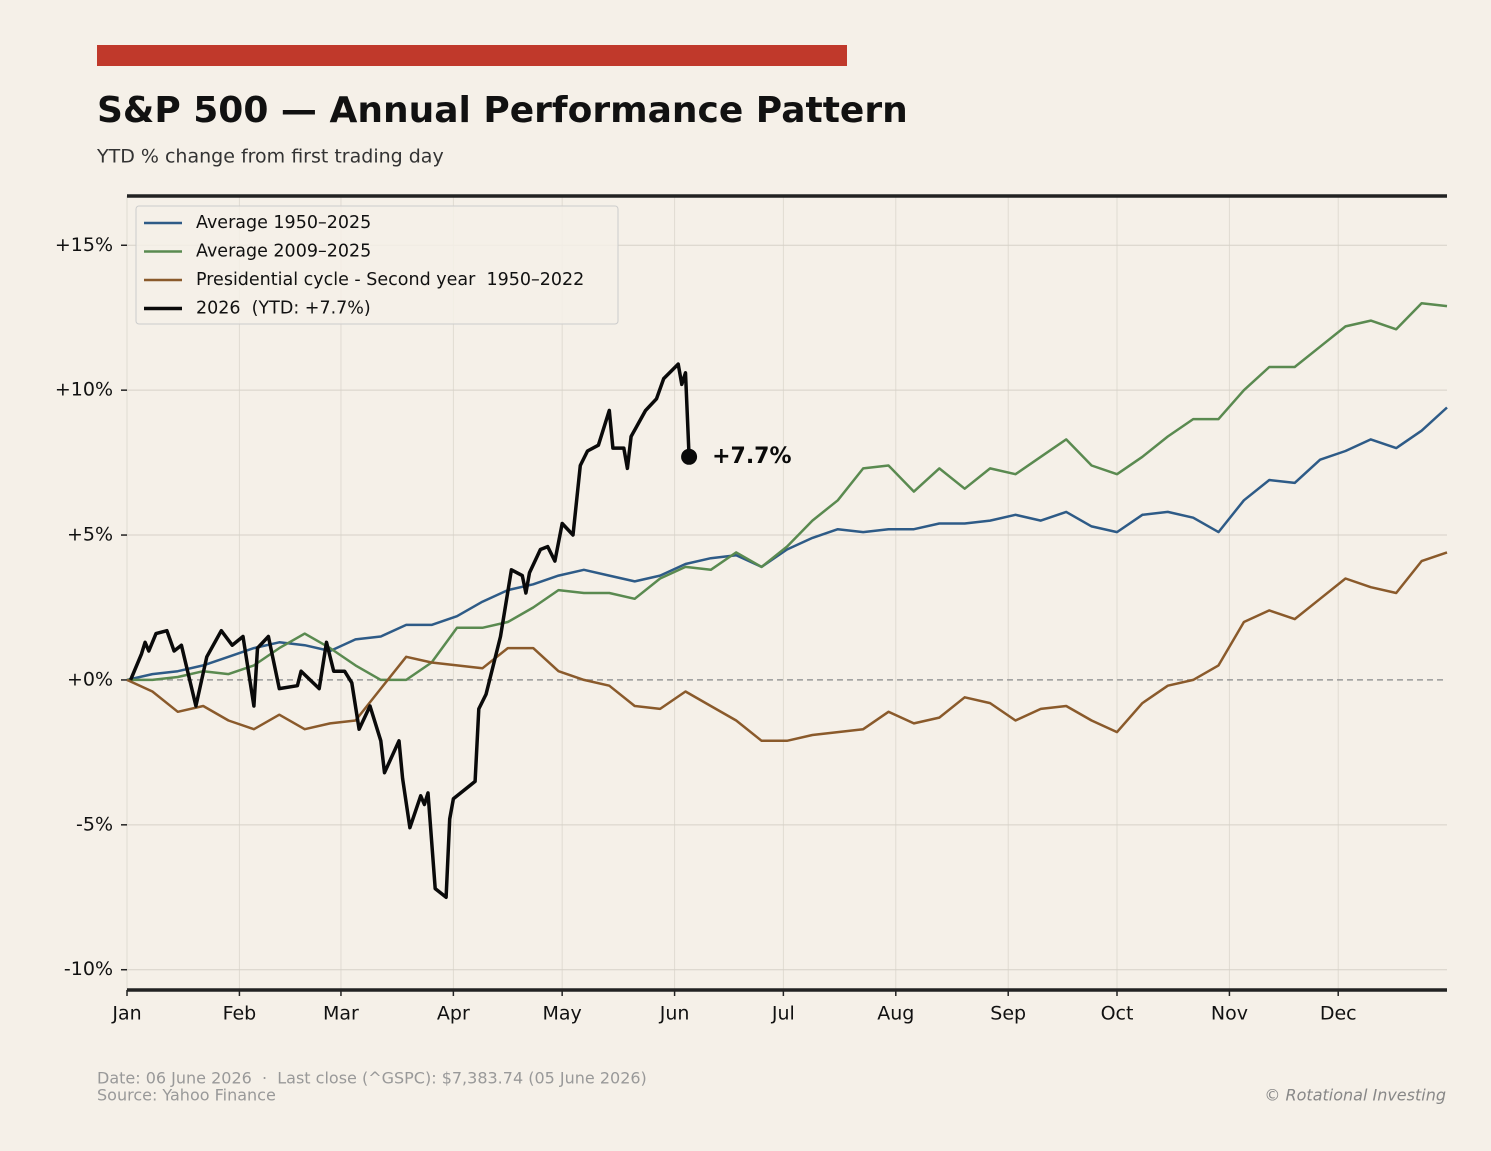  I want to click on legend-label: Average 2009–2025, so click(283, 252).